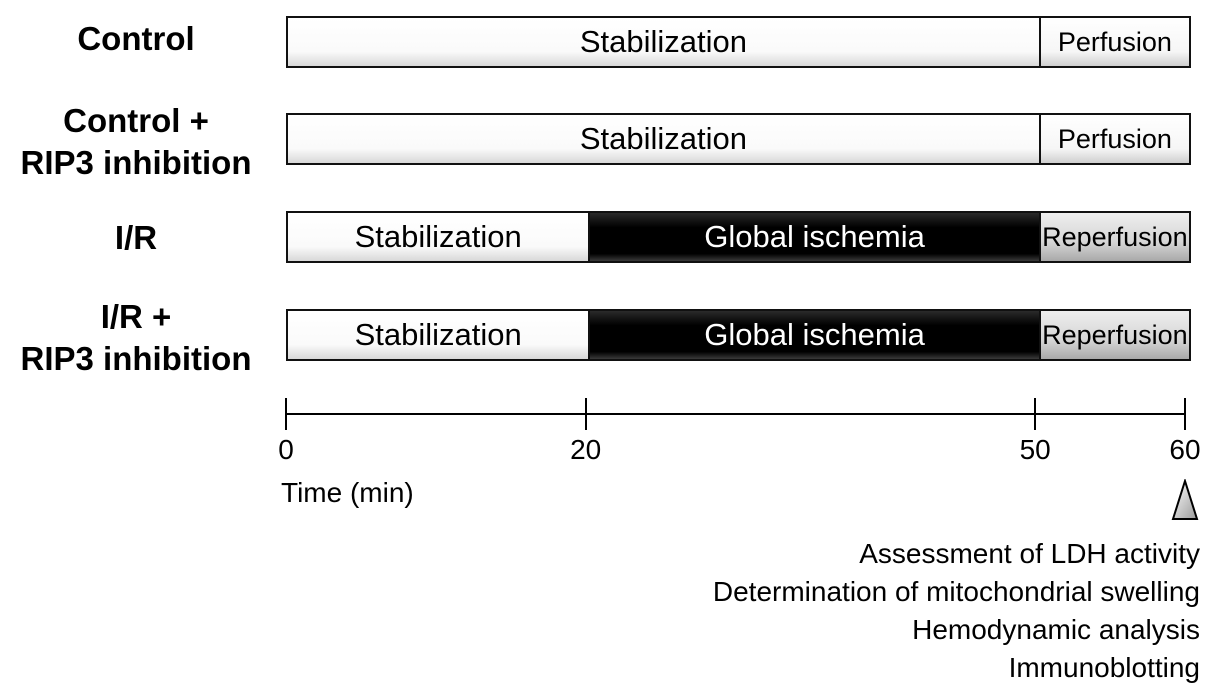 This screenshot has height=695, width=1218. Describe the element at coordinates (136, 338) in the screenshot. I see `group-label: I/R + RIP3 inhibition` at that location.